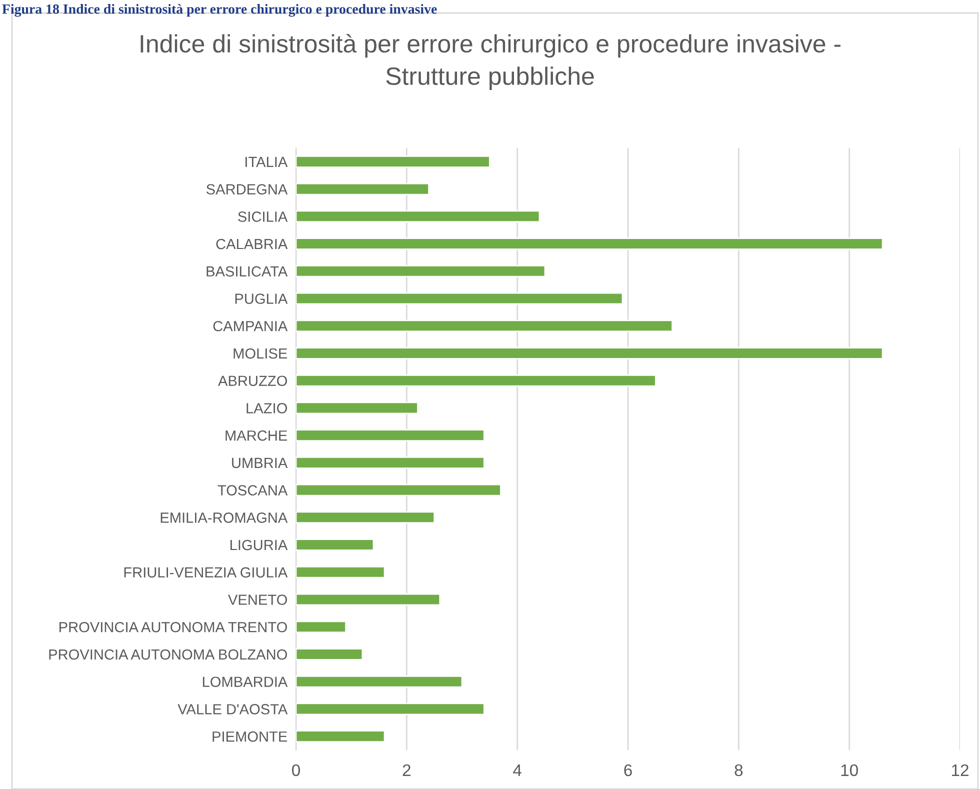  Describe the element at coordinates (260, 463) in the screenshot. I see `y-tick-label: UMBRIA` at that location.